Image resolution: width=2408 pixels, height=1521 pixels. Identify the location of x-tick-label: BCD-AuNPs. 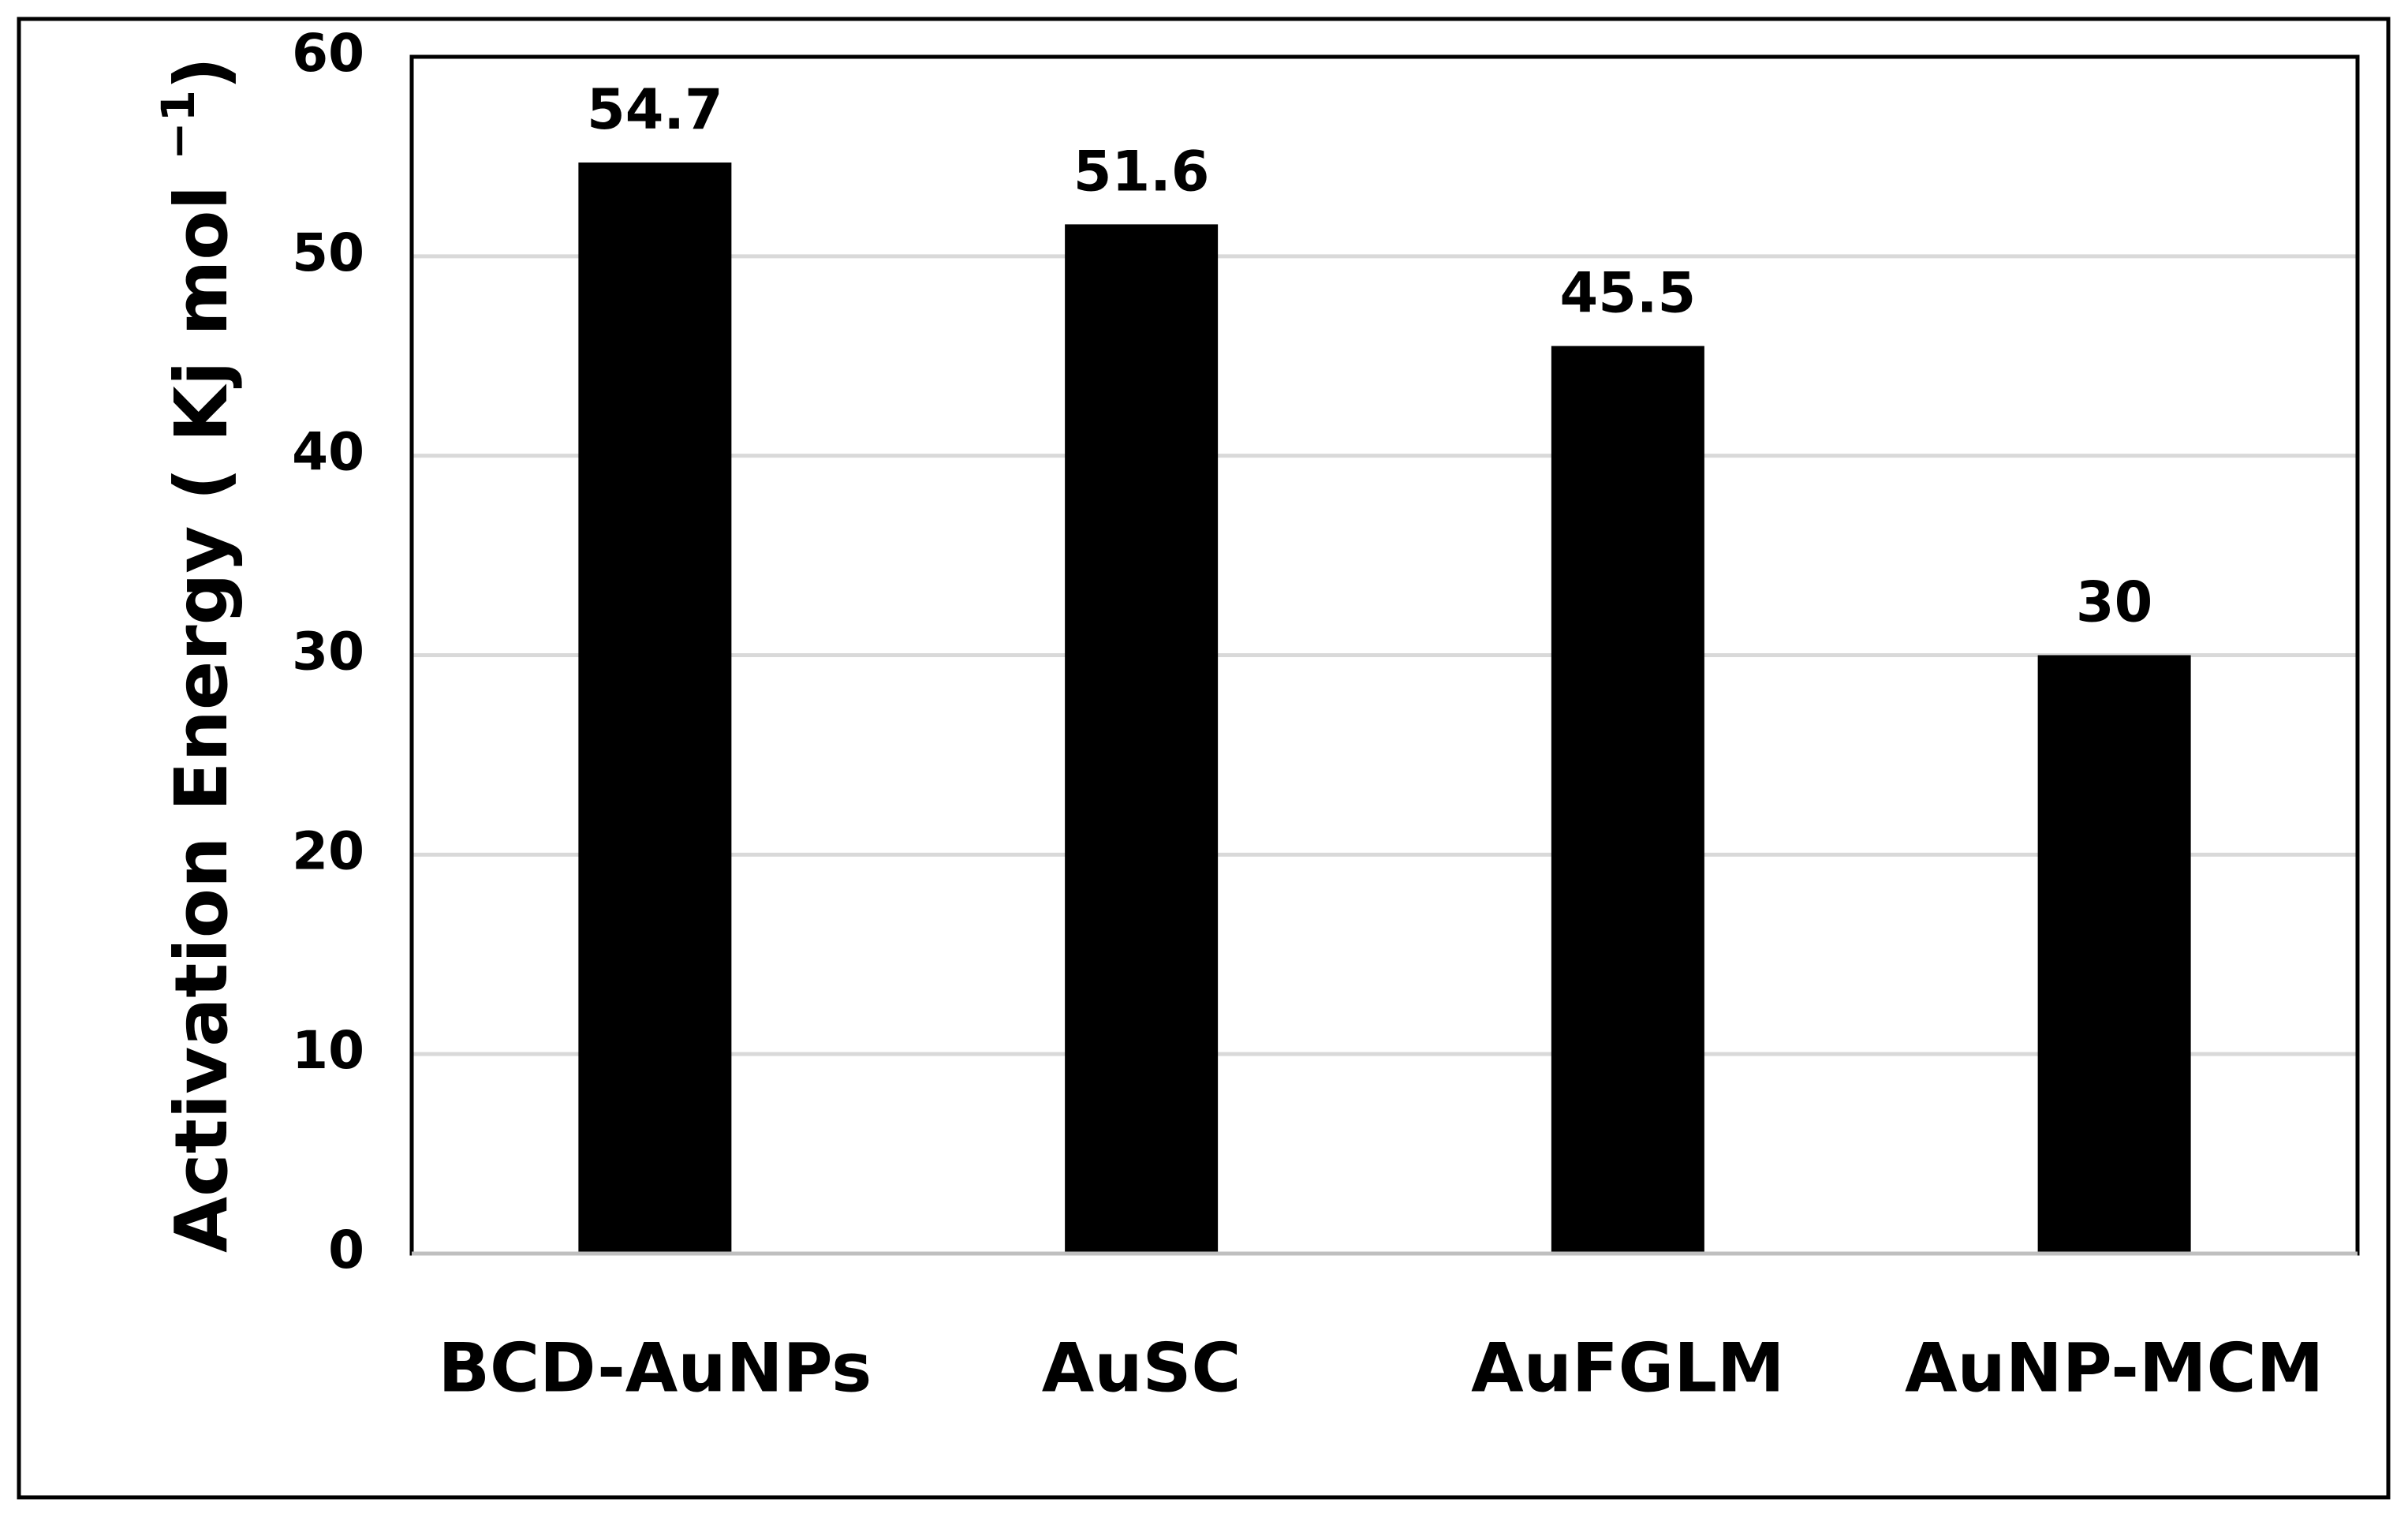
(655, 1368).